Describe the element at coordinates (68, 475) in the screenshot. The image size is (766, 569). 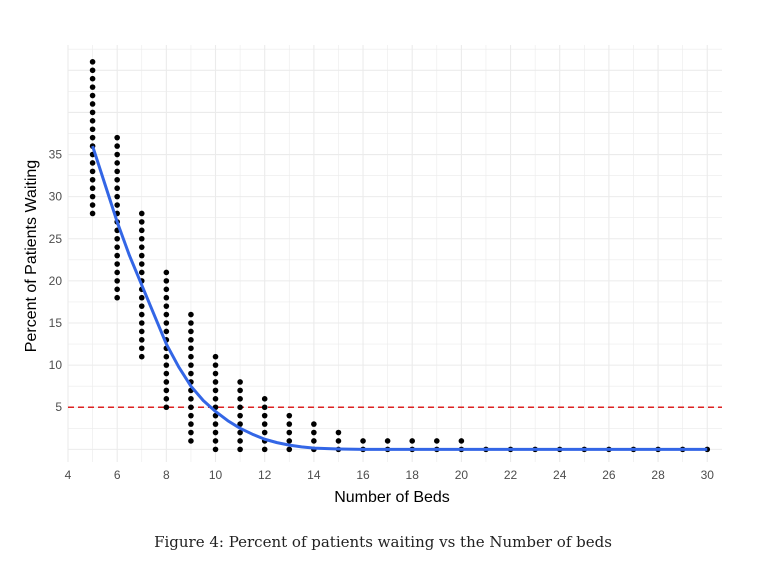
I see `x-tick-label: 4` at that location.